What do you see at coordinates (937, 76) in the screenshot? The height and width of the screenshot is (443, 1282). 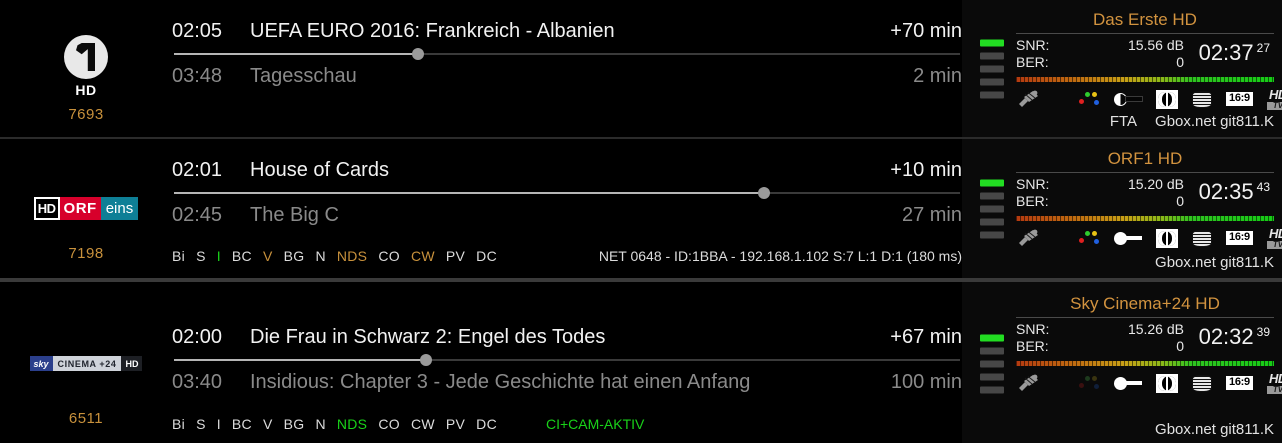 I see `epg-next-remaining: 2 min` at bounding box center [937, 76].